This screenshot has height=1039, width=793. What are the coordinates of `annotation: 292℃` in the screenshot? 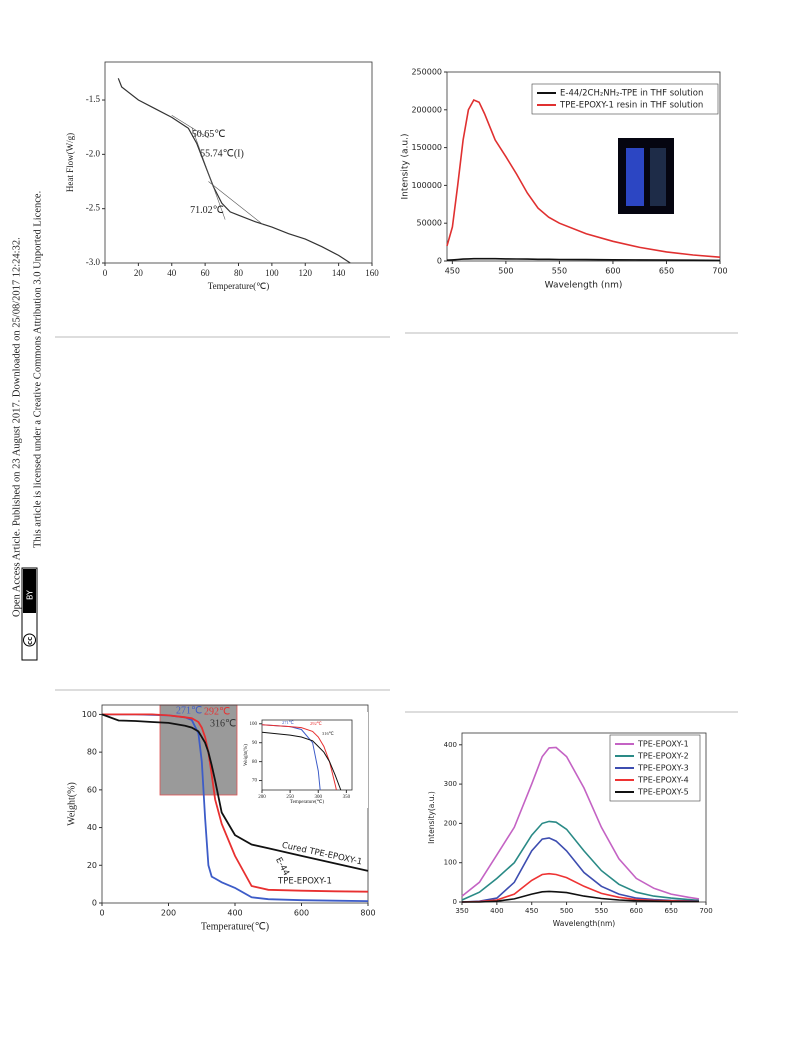 It's located at (217, 711).